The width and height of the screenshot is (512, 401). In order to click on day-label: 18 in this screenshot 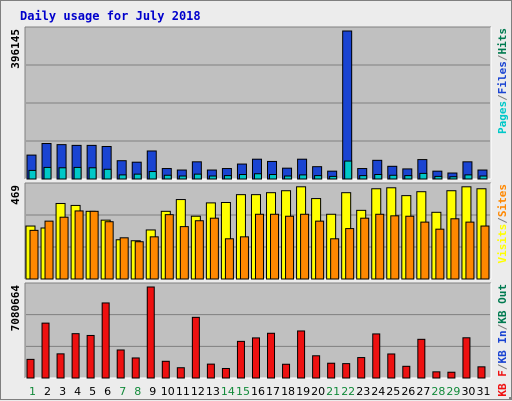, I will do `click(288, 391)`.